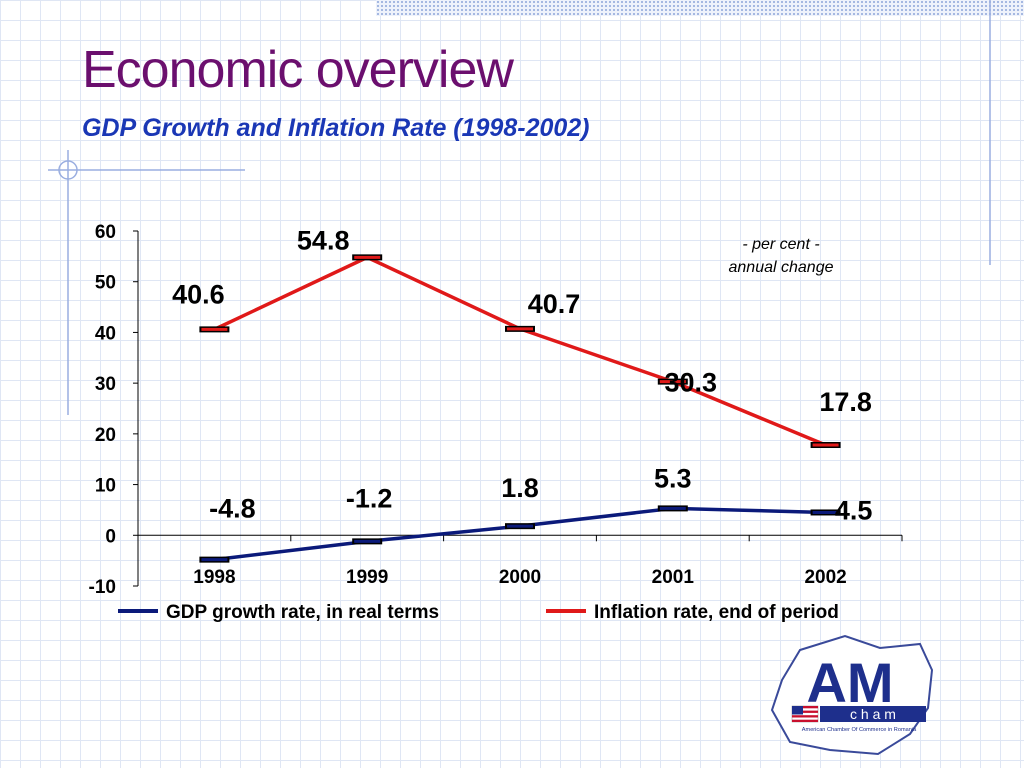 The width and height of the screenshot is (1024, 768). What do you see at coordinates (105, 283) in the screenshot?
I see `y-tick-label: 50` at bounding box center [105, 283].